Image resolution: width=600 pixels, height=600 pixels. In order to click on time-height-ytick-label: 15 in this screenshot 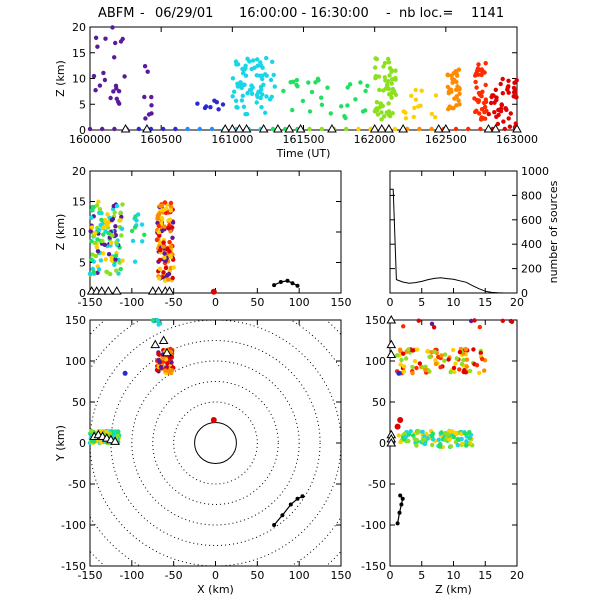, I will do `click(79, 53)`.